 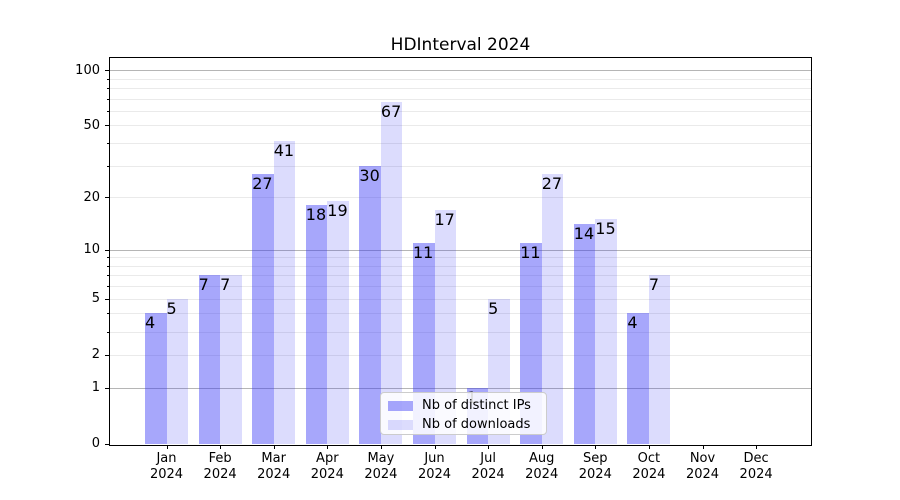 I want to click on x-tick-label-month: May, so click(x=381, y=458).